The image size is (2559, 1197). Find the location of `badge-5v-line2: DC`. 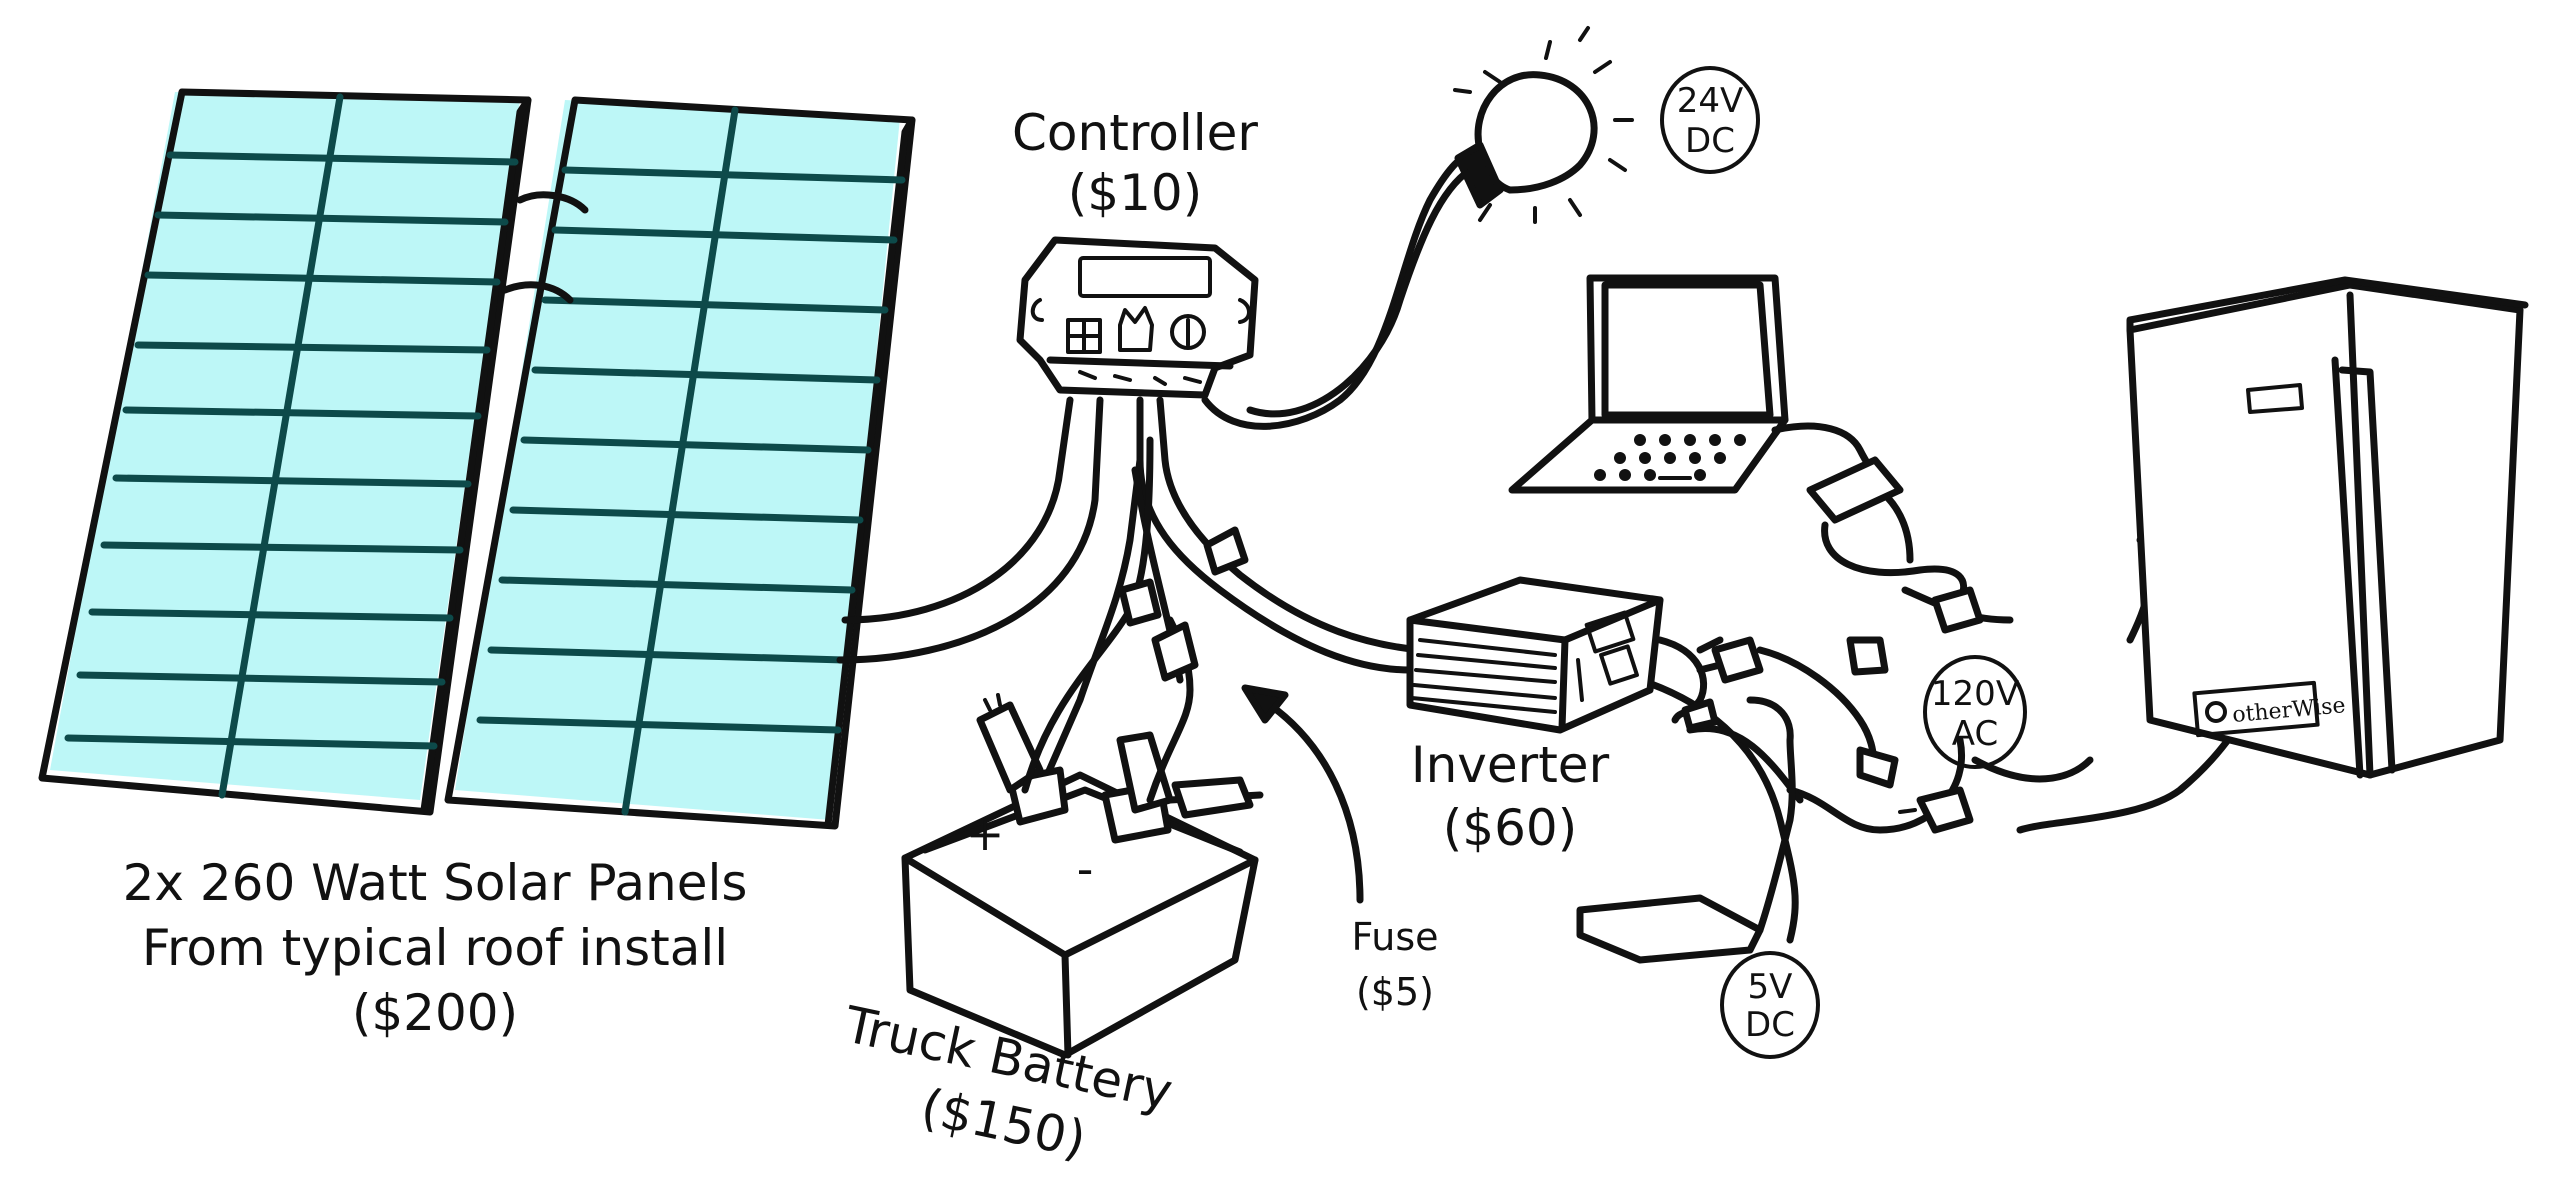

badge-5v-line2: DC is located at coordinates (1770, 1025).